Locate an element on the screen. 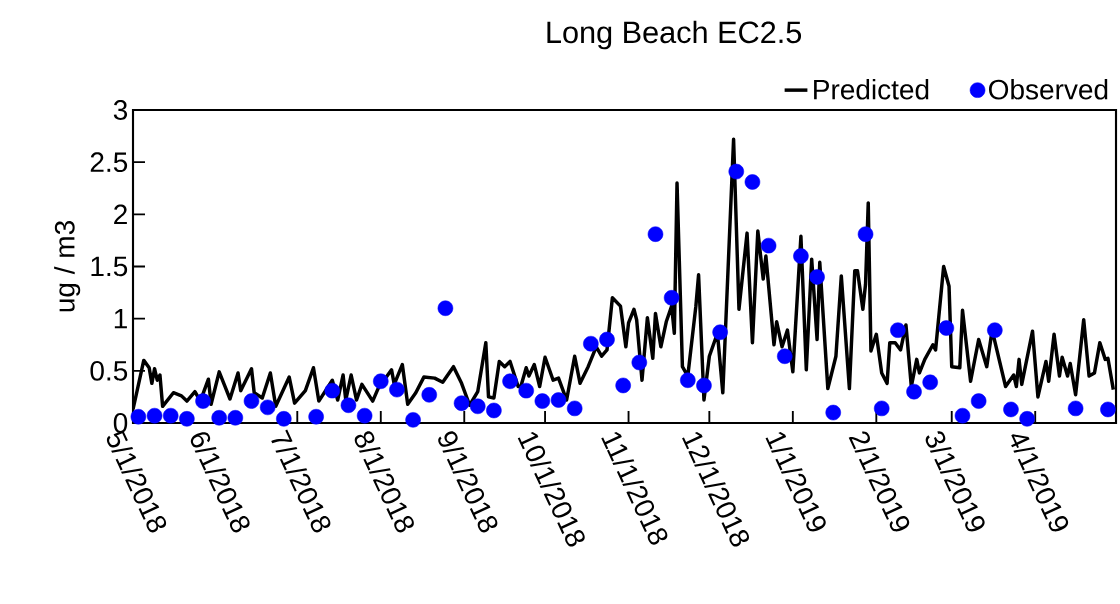 The height and width of the screenshot is (604, 1120). y-tick-label: 1 is located at coordinates (120, 319).